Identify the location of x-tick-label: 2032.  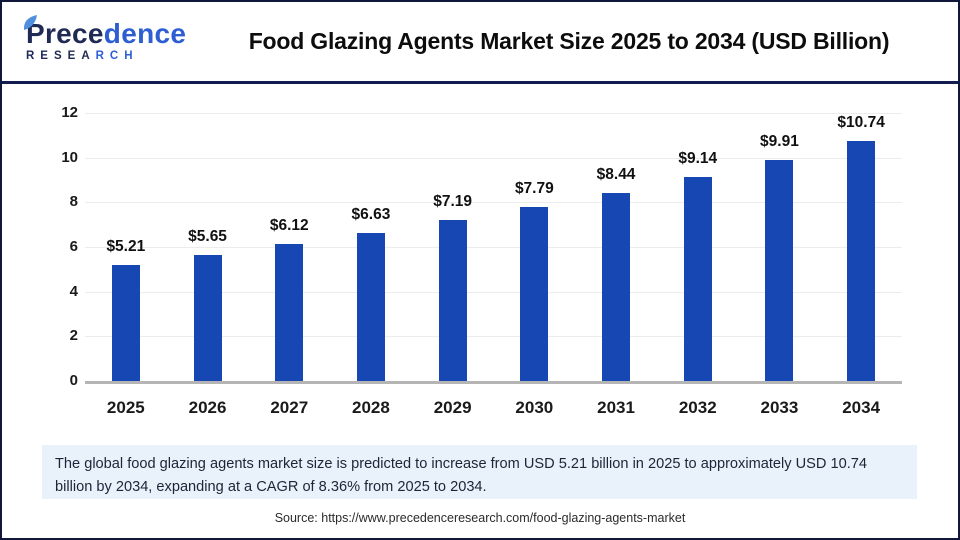
(697, 407).